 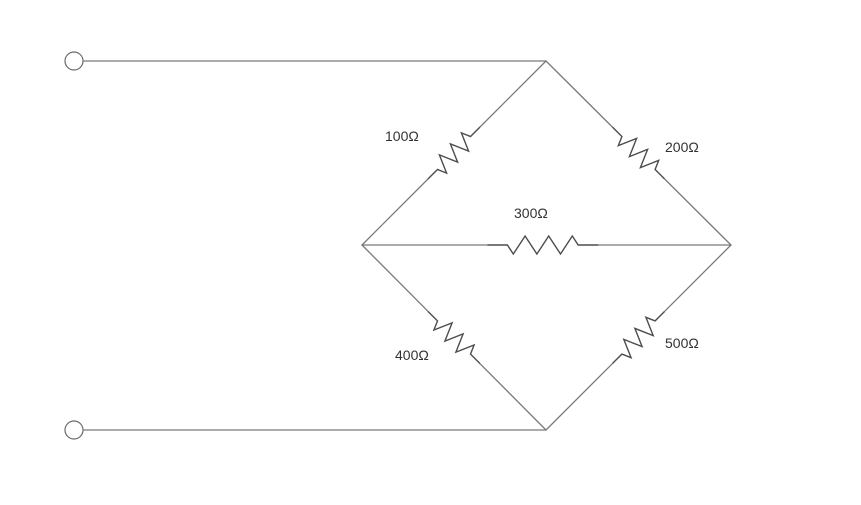 What do you see at coordinates (682, 343) in the screenshot?
I see `label-resistor-500: 500Ω` at bounding box center [682, 343].